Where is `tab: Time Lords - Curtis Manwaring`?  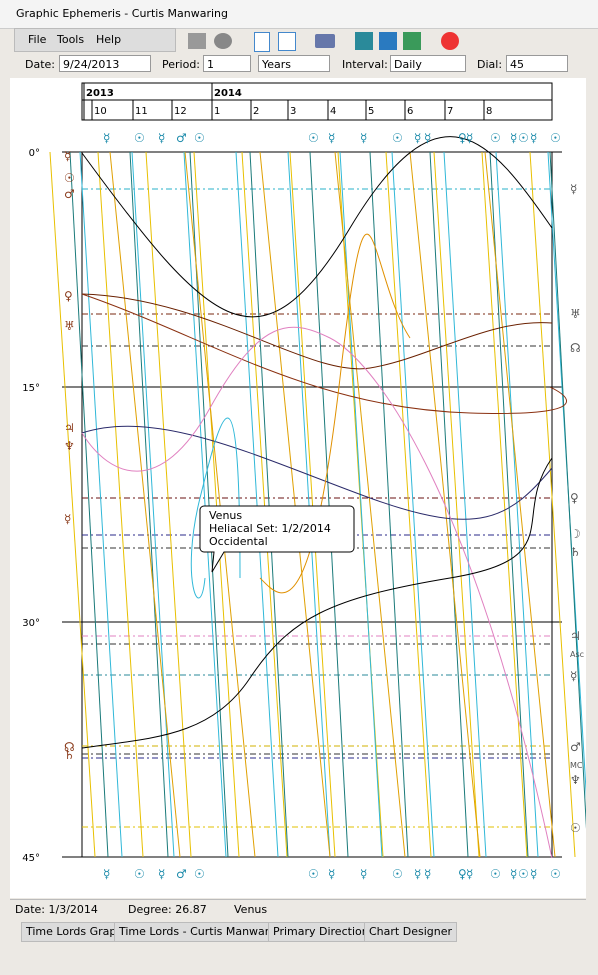
tab: Time Lords - Curtis Manwaring is located at coordinates (203, 932).